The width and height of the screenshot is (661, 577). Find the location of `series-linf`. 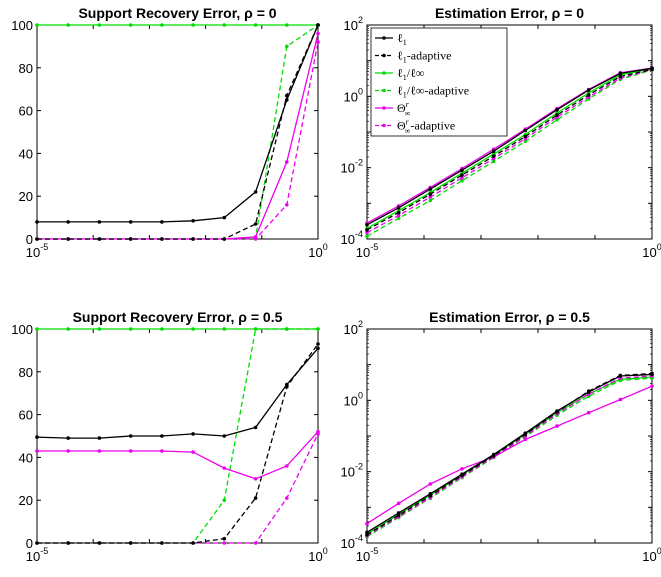

series-linf is located at coordinates (177, 25).